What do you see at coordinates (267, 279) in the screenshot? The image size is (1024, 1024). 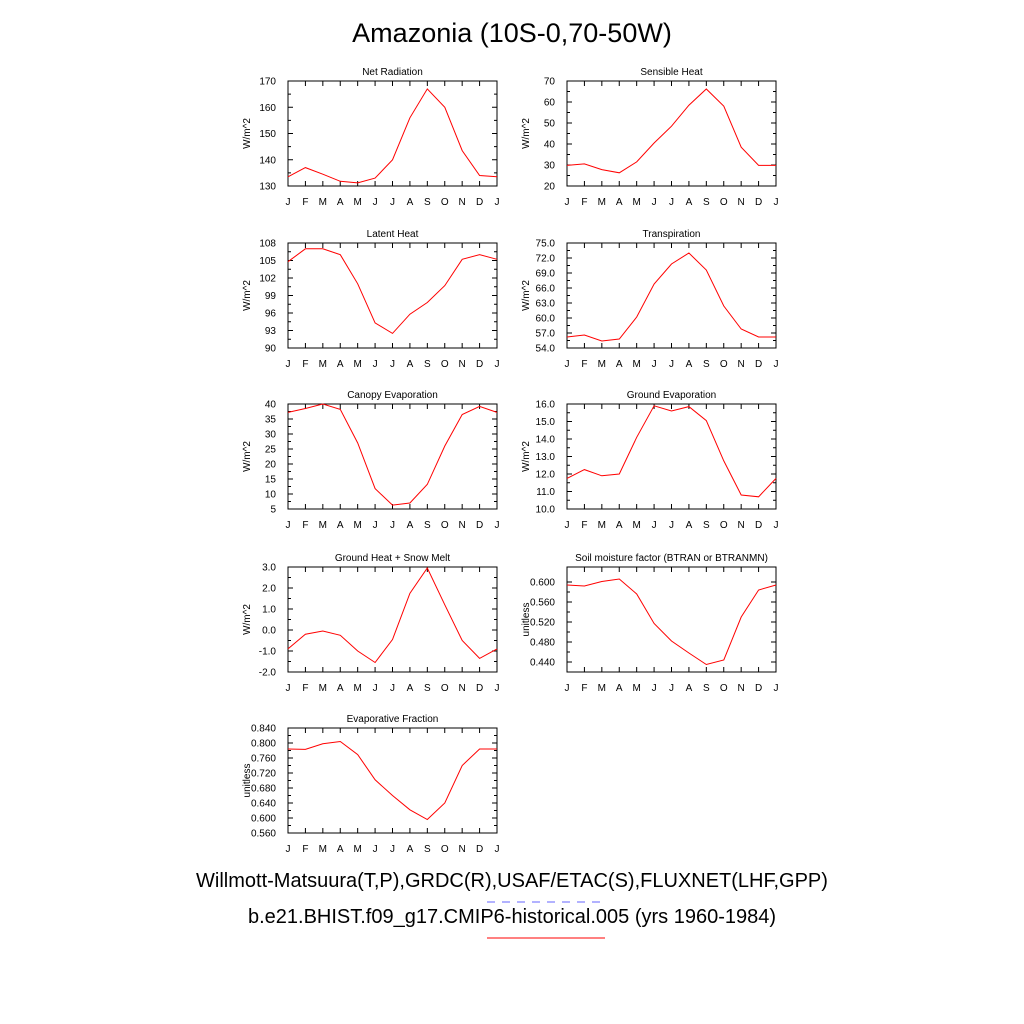 I see `y-tick-label: 102` at bounding box center [267, 279].